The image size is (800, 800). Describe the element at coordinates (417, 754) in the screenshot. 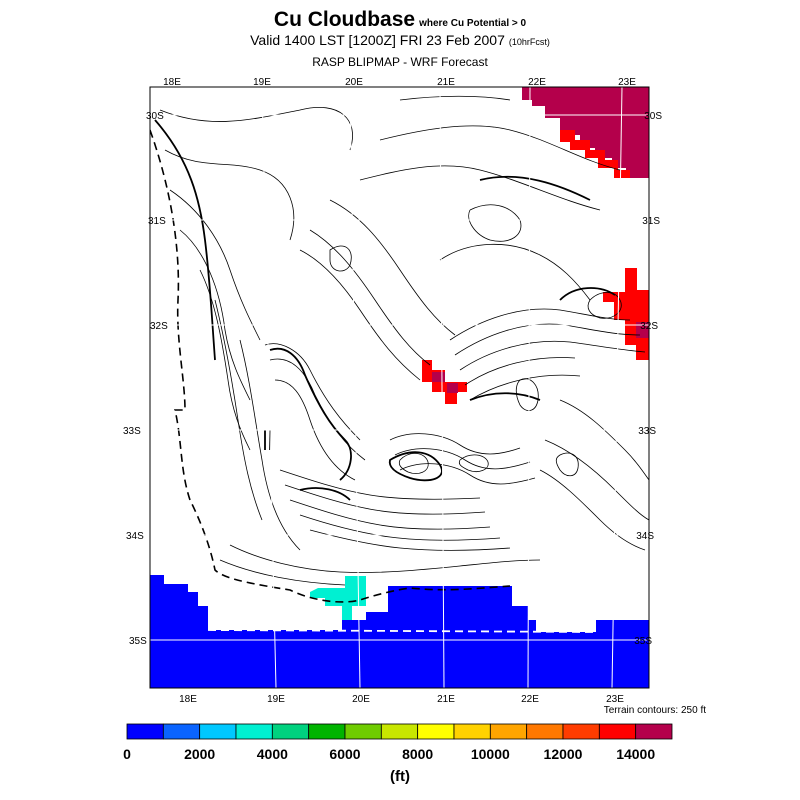

I see `color-scale-label: 8000` at that location.